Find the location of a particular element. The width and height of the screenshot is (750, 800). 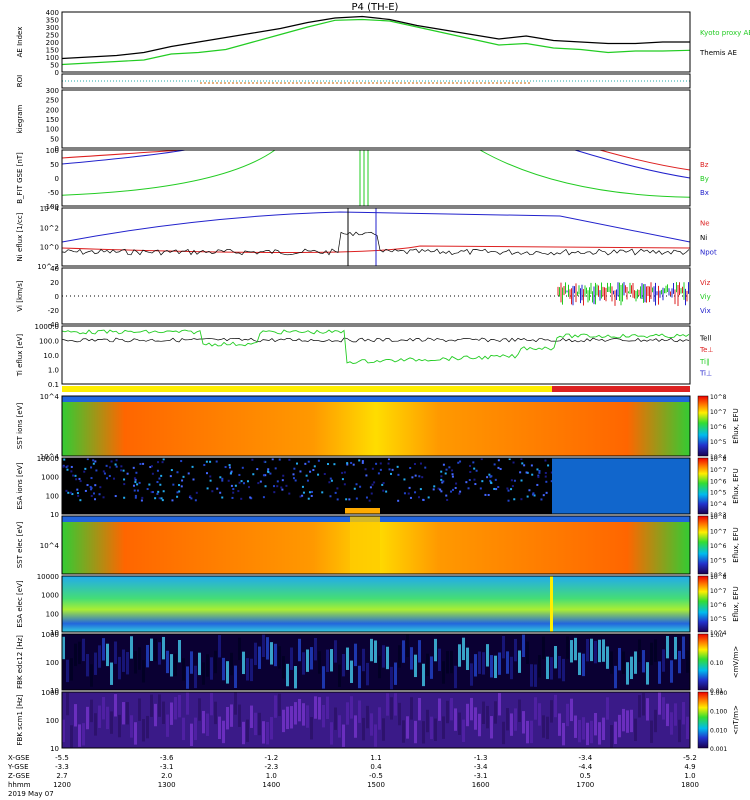

bz-line is located at coordinates (123, 154).